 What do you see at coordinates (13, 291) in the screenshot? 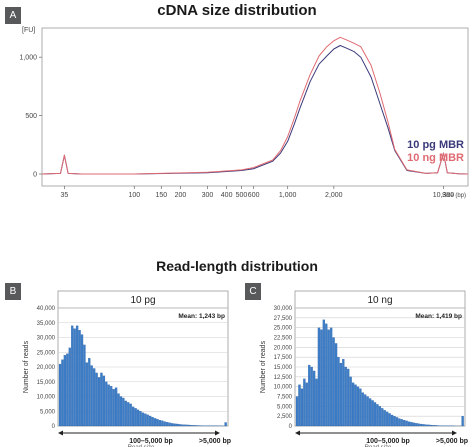
I see `panel-b-badge: B` at bounding box center [13, 291].